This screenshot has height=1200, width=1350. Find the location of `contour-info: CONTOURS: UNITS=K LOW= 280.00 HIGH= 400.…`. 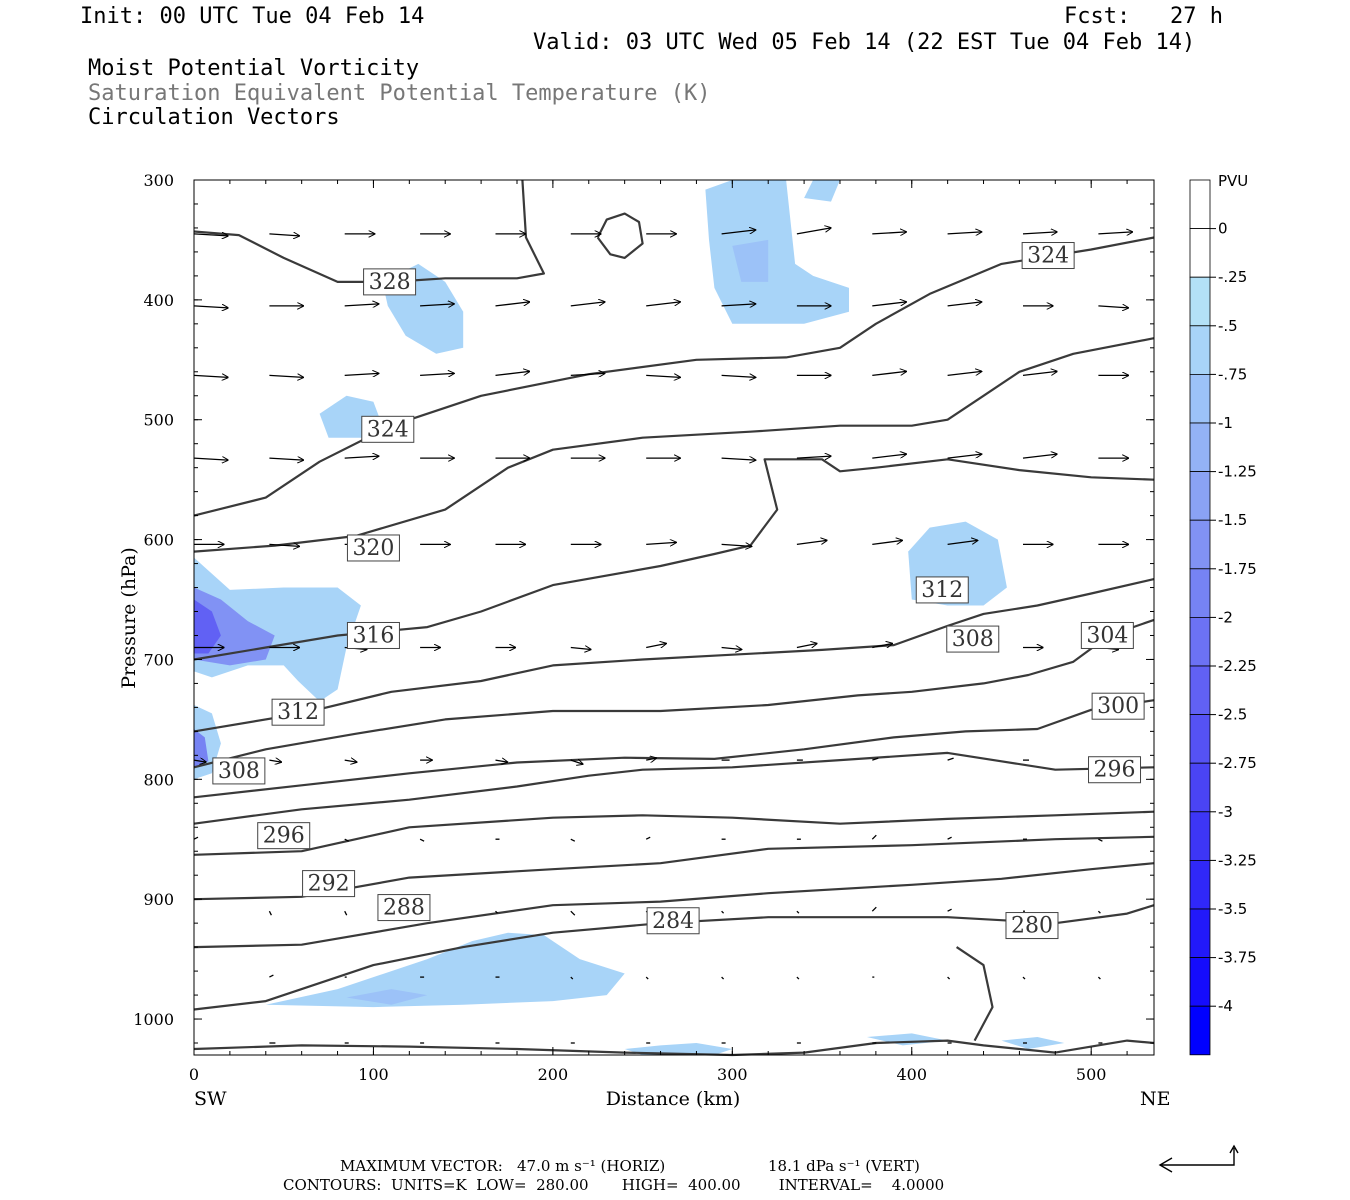

contour-info: CONTOURS: UNITS=K LOW= 280.00 HIGH= 400.… is located at coordinates (614, 1185).